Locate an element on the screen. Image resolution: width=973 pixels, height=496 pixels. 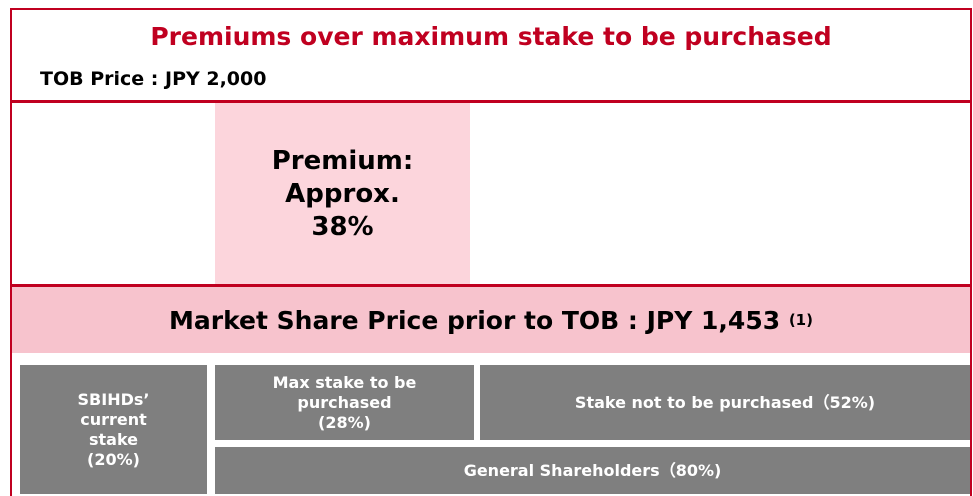
not-purchased: Stake not to be purchased（52%) is located at coordinates (725, 402).